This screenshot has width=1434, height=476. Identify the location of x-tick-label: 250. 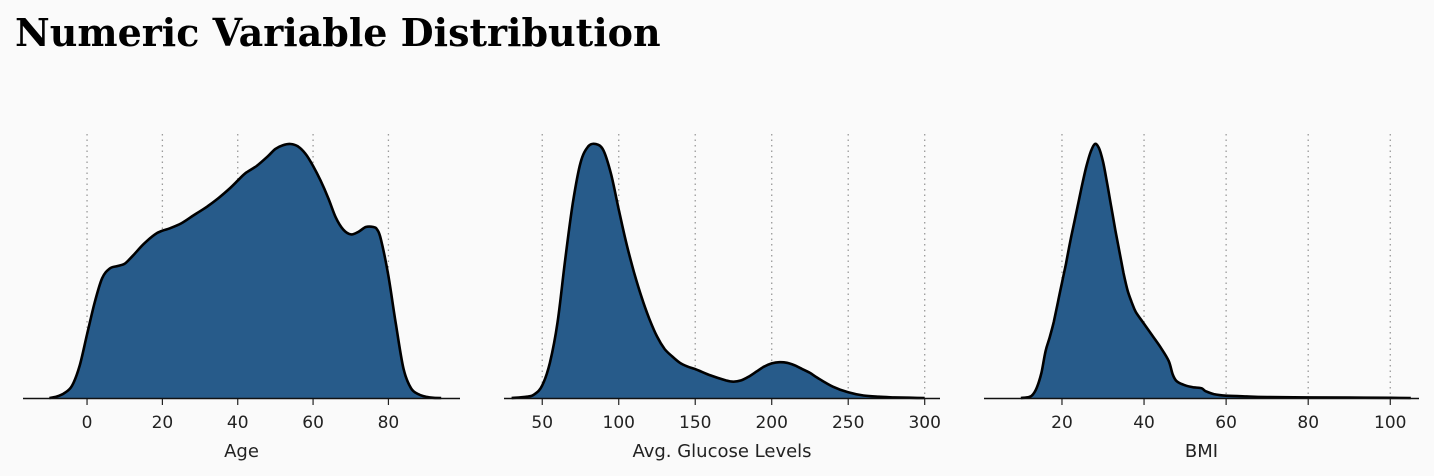
(848, 423).